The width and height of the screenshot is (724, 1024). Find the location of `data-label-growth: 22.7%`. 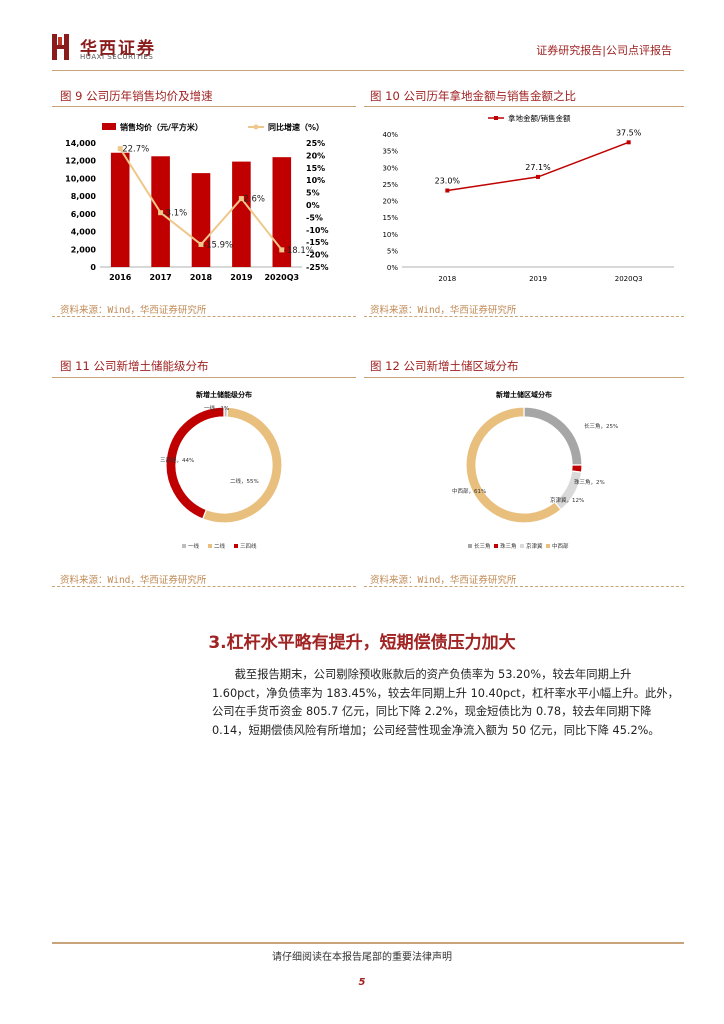

data-label-growth: 22.7% is located at coordinates (135, 150).